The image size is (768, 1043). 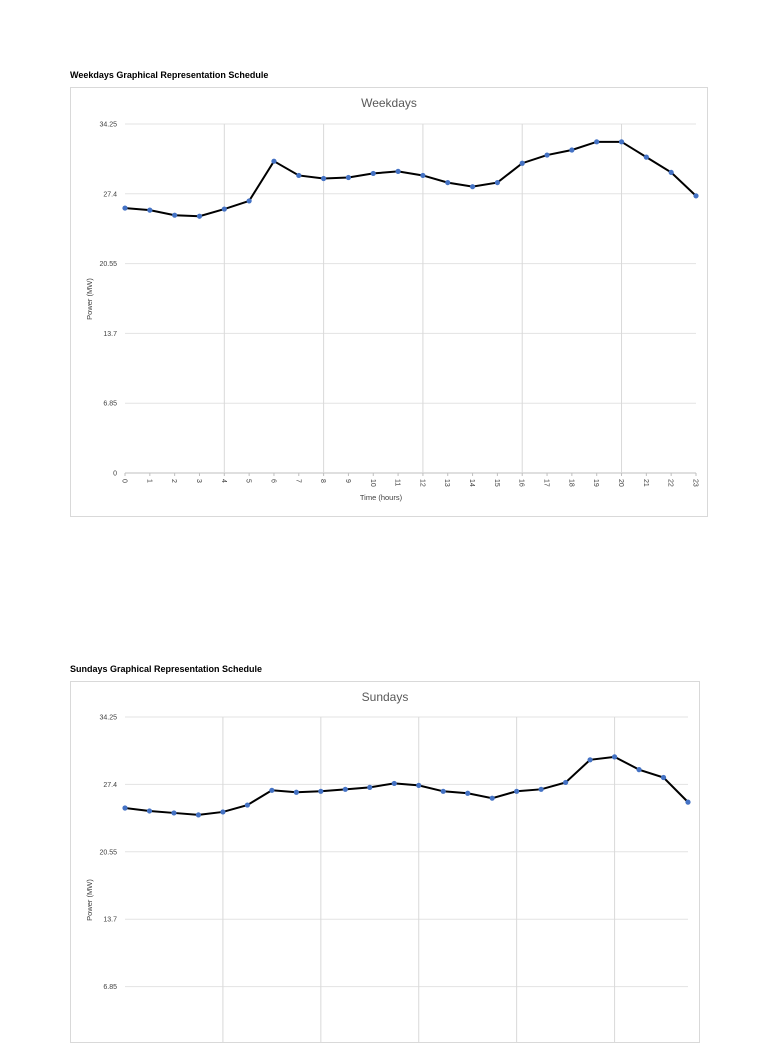 What do you see at coordinates (385, 697) in the screenshot?
I see `sundays-chart-title: Sundays` at bounding box center [385, 697].